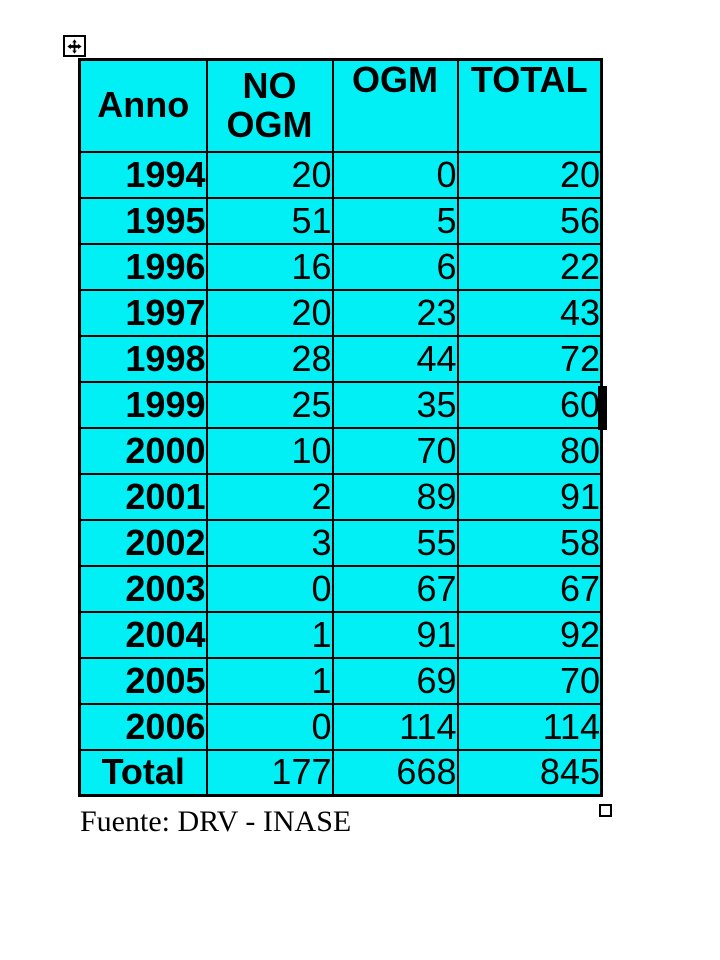 The width and height of the screenshot is (720, 960). What do you see at coordinates (602, 408) in the screenshot?
I see `text-cursor-artifact` at bounding box center [602, 408].